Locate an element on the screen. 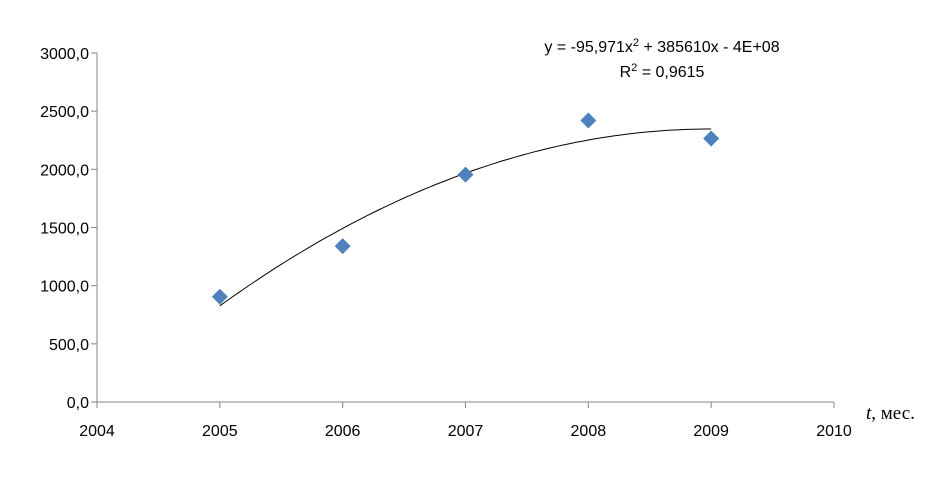 The width and height of the screenshot is (945, 487). x-tick-label: 2010 is located at coordinates (834, 431).